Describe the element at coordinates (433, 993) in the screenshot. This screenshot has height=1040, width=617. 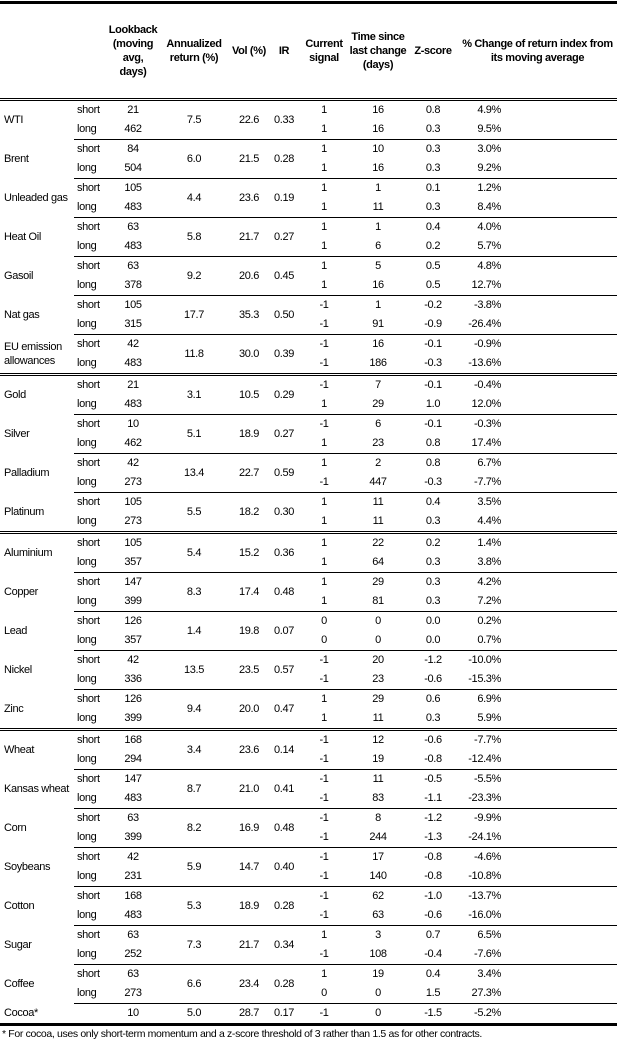
I see `z-score-value: 1.5` at that location.